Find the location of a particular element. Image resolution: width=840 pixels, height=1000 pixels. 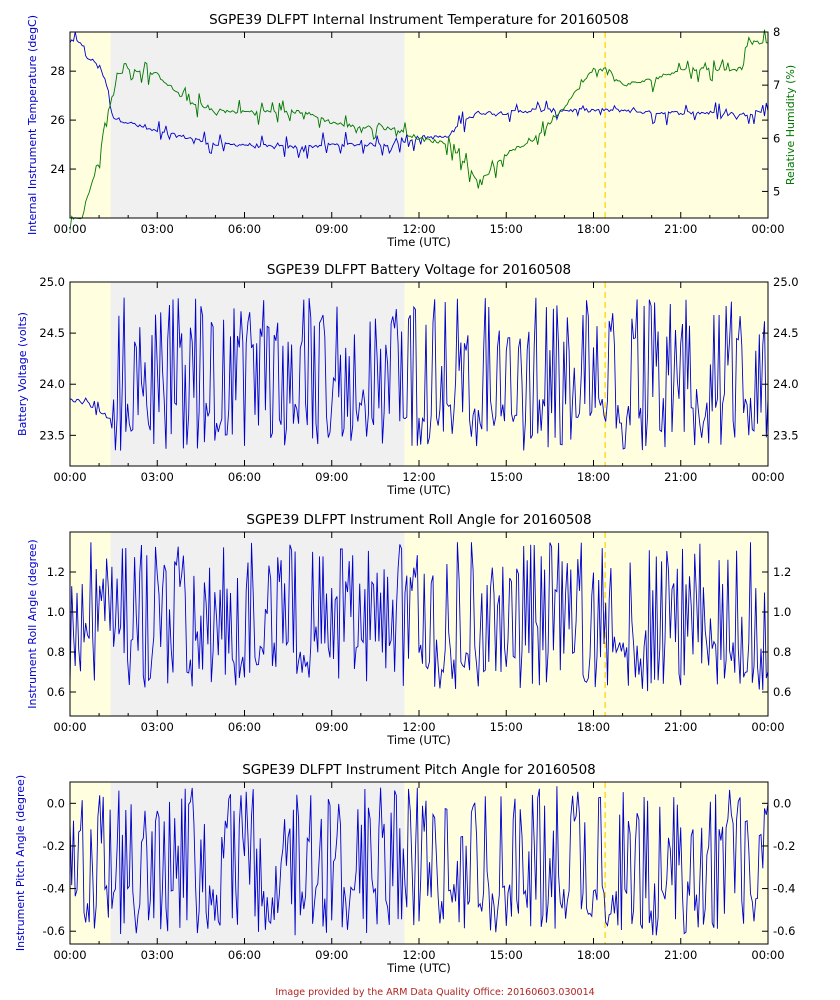

series-line-instrument-pitch-angle is located at coordinates (419, 861).